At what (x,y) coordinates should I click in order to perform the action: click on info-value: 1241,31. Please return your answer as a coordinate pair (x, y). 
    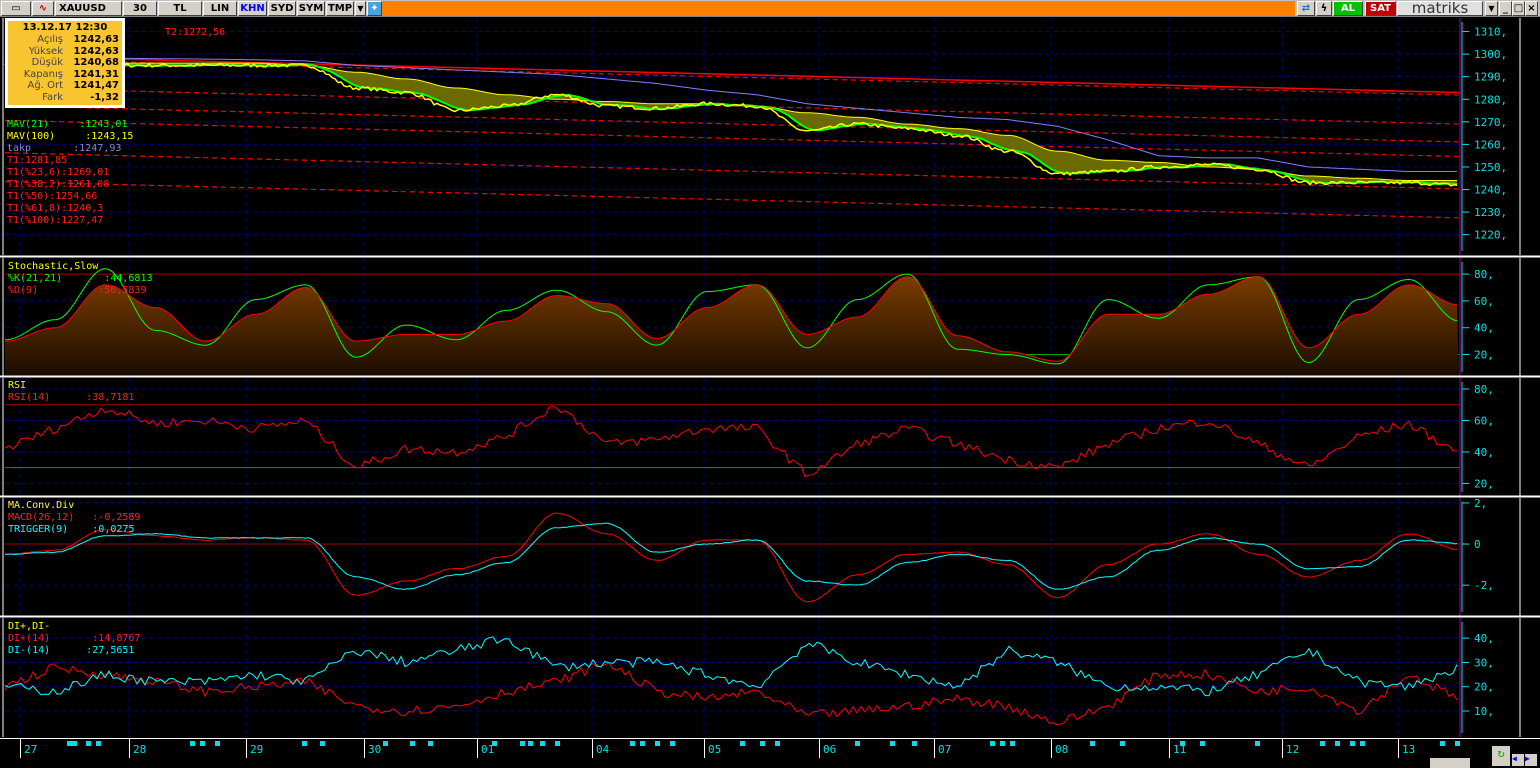
    Looking at the image, I should click on (96, 74).